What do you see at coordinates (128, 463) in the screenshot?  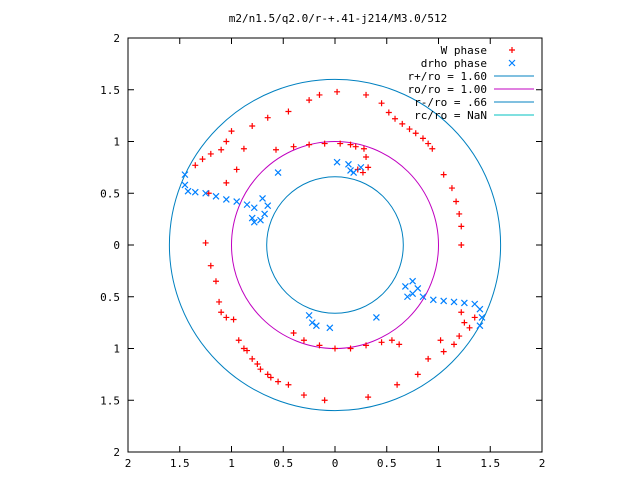 I see `x-tick-label: 2` at bounding box center [128, 463].